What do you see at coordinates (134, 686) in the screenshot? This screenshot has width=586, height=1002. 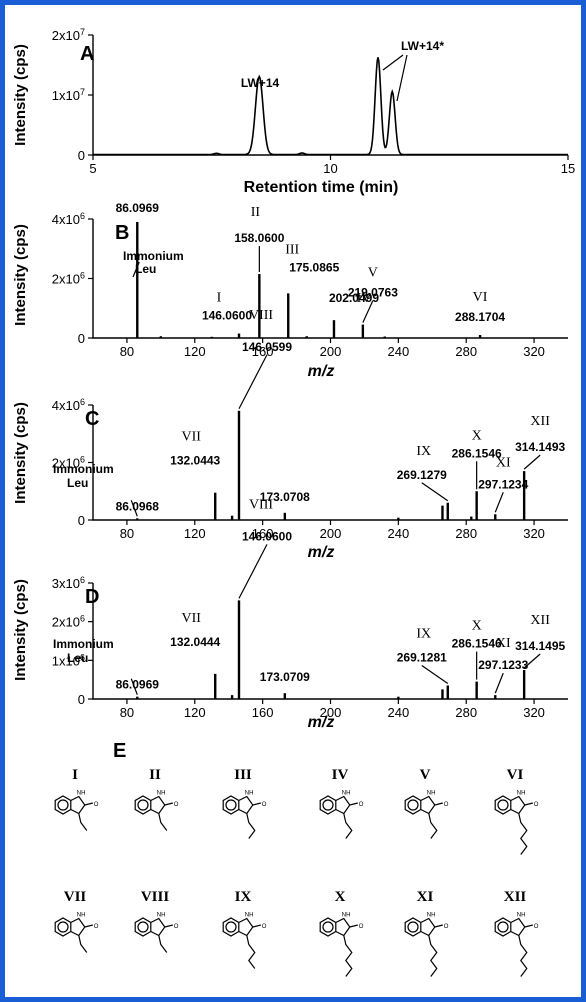 I see `panel-d-immonium-arrow` at bounding box center [134, 686].